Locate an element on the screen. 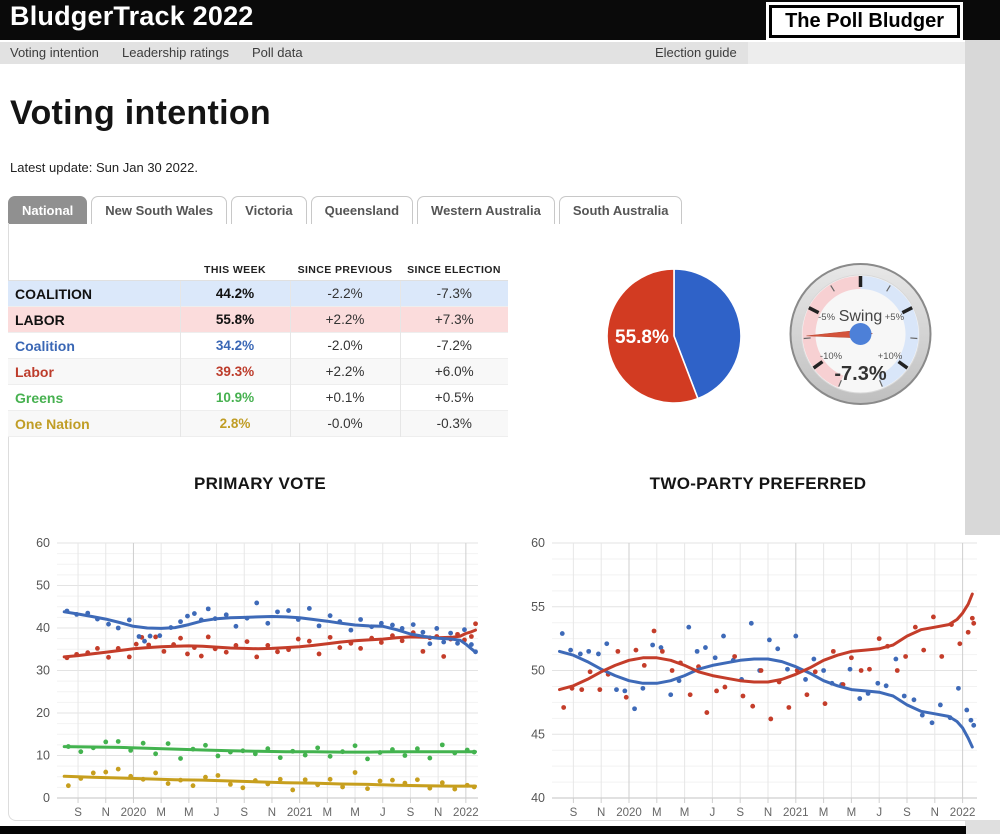  gauge-label-neg5: -5% is located at coordinates (826, 317).